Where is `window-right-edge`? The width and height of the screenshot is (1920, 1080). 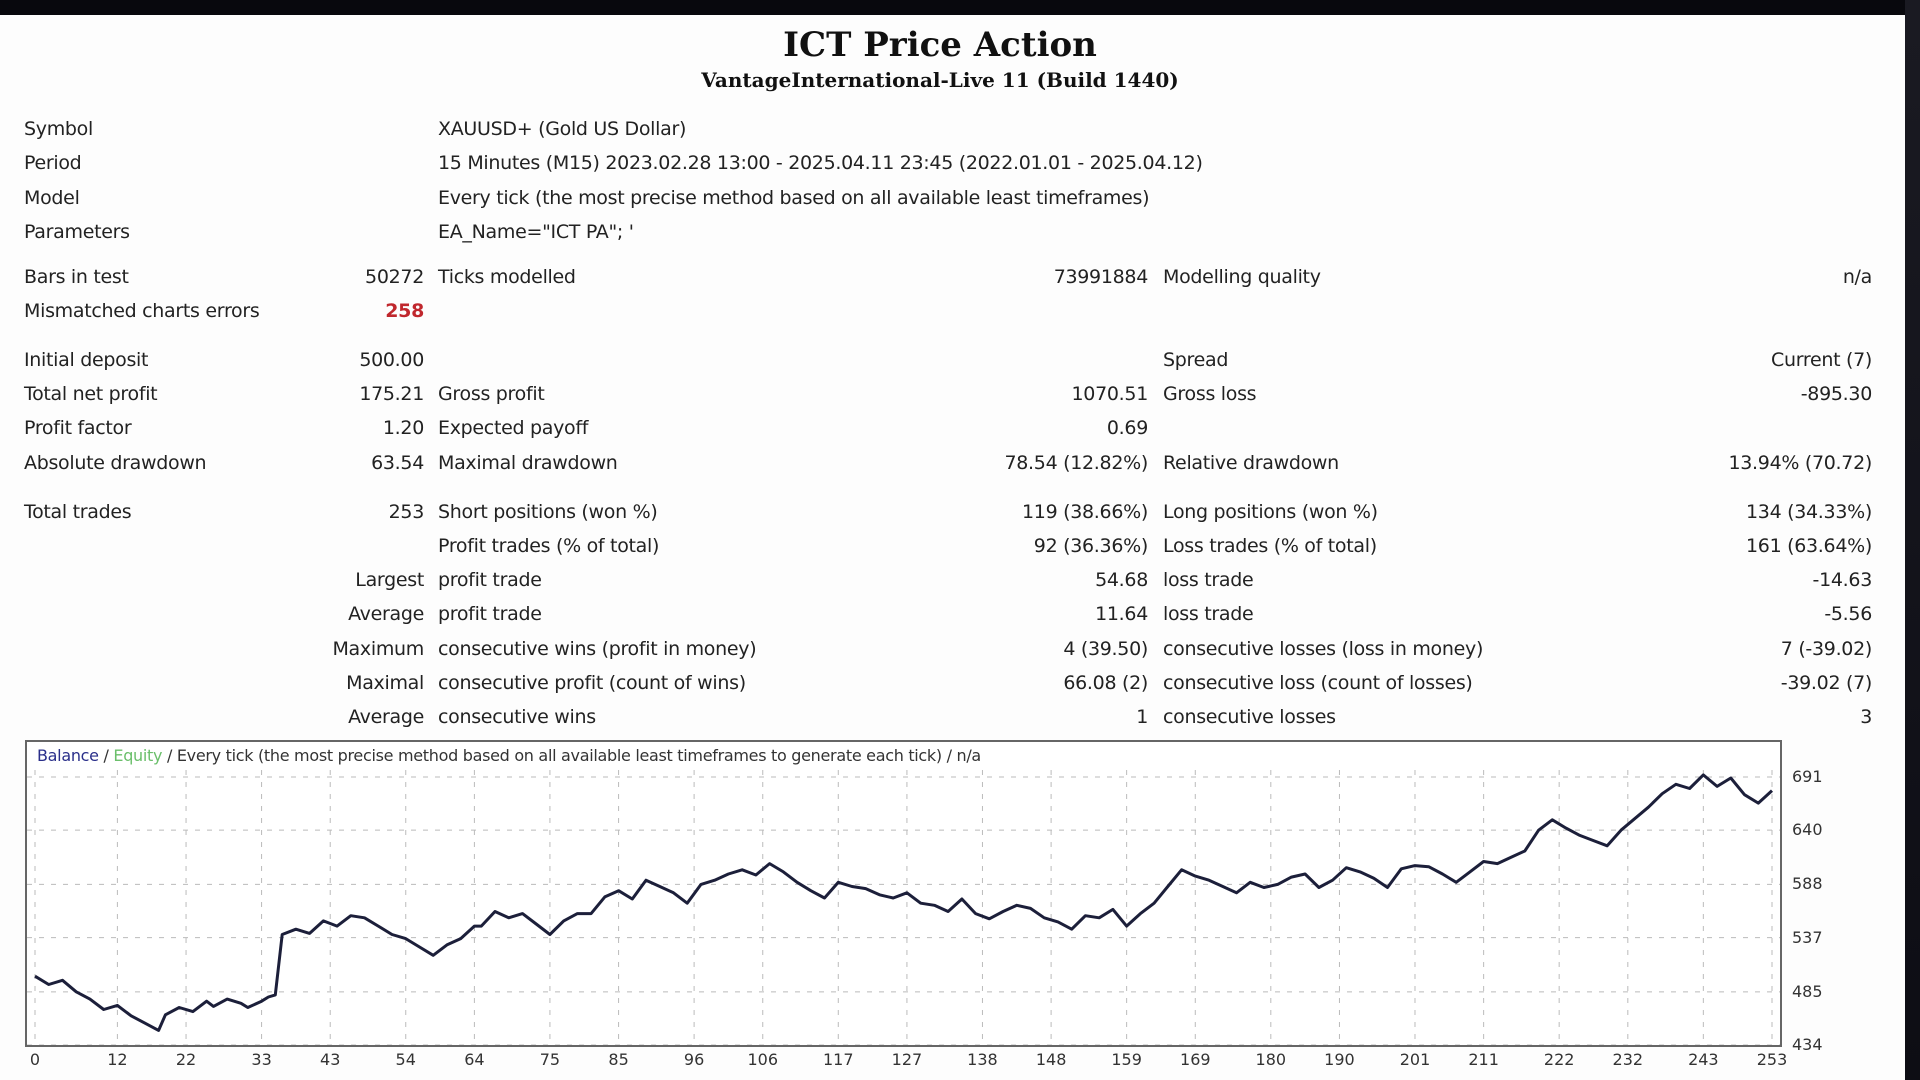 window-right-edge is located at coordinates (1912, 540).